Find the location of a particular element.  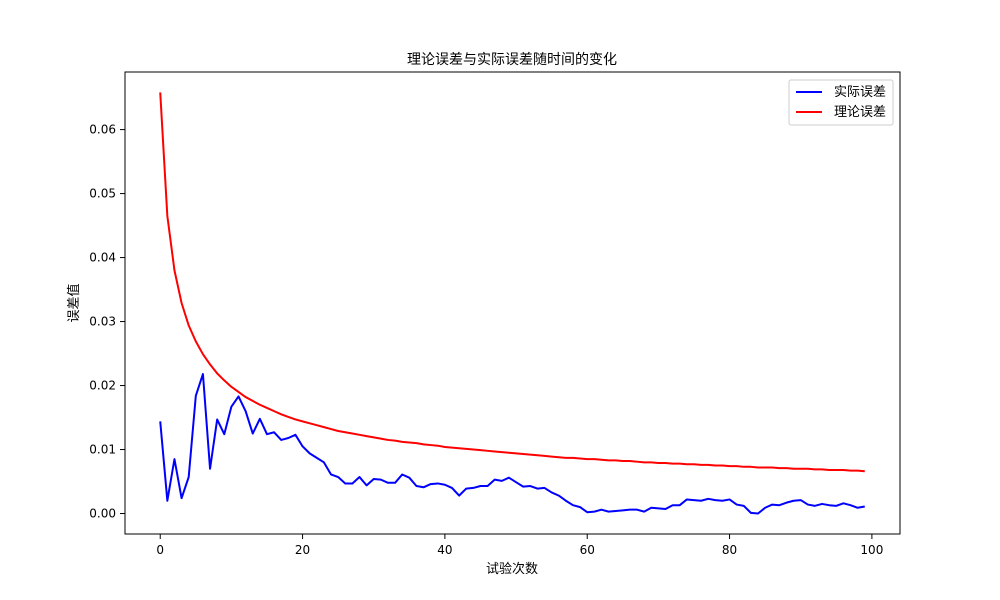

y-tick-label: 0.06 is located at coordinates (102, 130).